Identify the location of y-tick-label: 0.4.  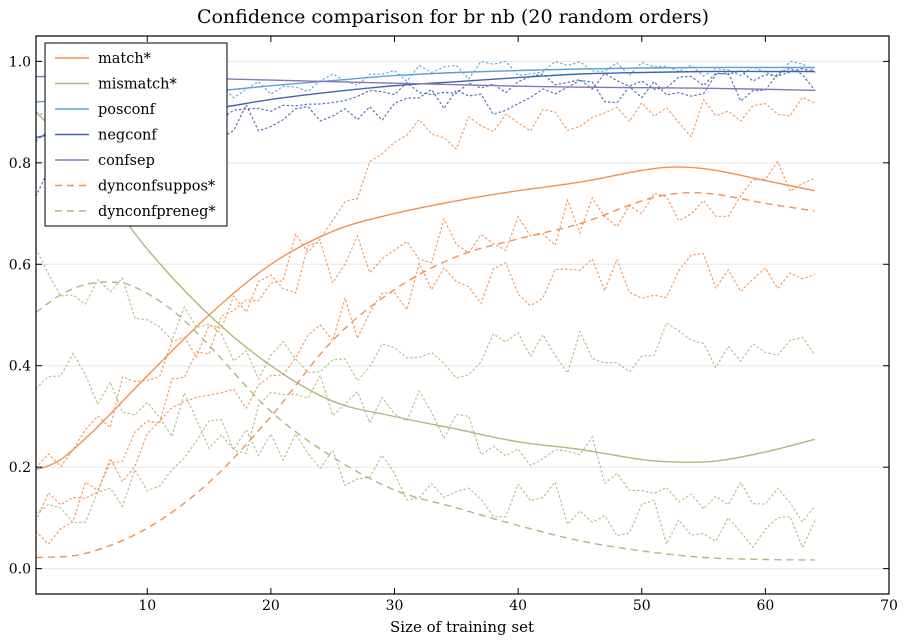
(20, 367).